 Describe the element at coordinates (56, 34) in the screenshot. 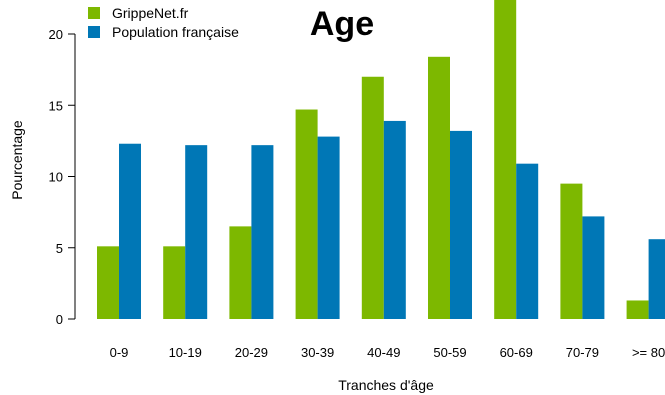

I see `y-tick-label-4: 20` at that location.